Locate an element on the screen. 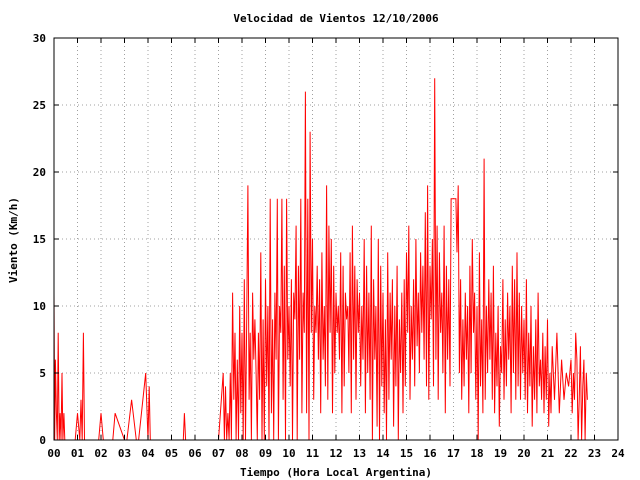 The height and width of the screenshot is (480, 640). x-tick-label: 02 is located at coordinates (100, 453).